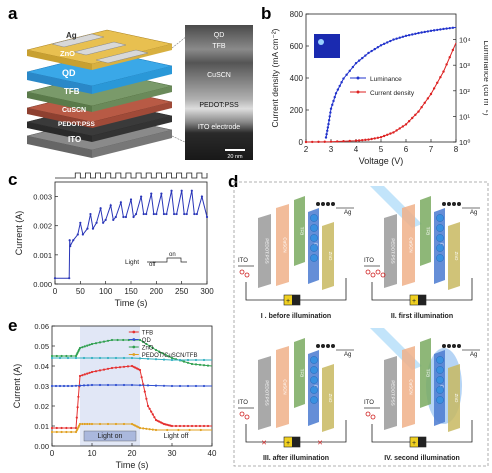 The image size is (492, 473). I want to click on x-tick-label: 10, so click(92, 453).